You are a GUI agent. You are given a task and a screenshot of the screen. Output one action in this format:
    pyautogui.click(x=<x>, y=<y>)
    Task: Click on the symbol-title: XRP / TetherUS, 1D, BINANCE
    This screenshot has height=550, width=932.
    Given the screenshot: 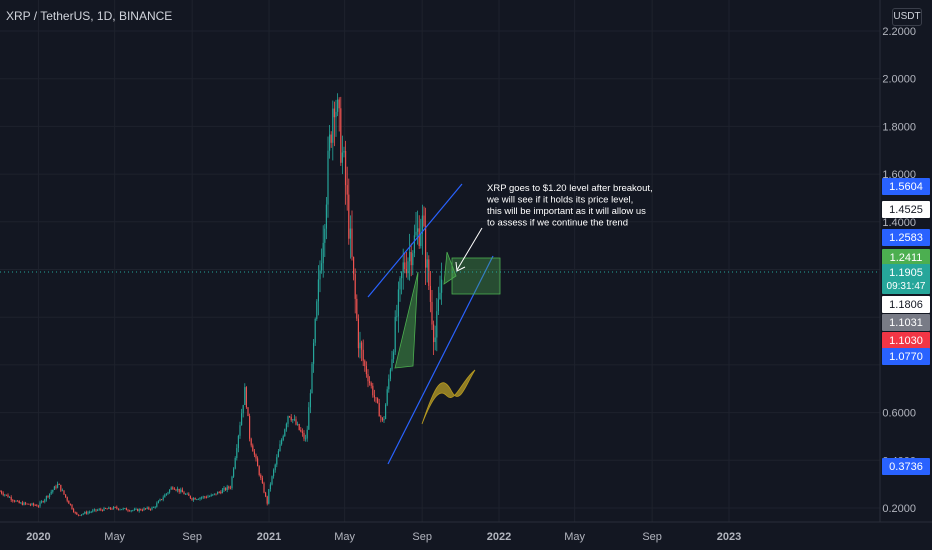 What is the action you would take?
    pyautogui.click(x=89, y=16)
    